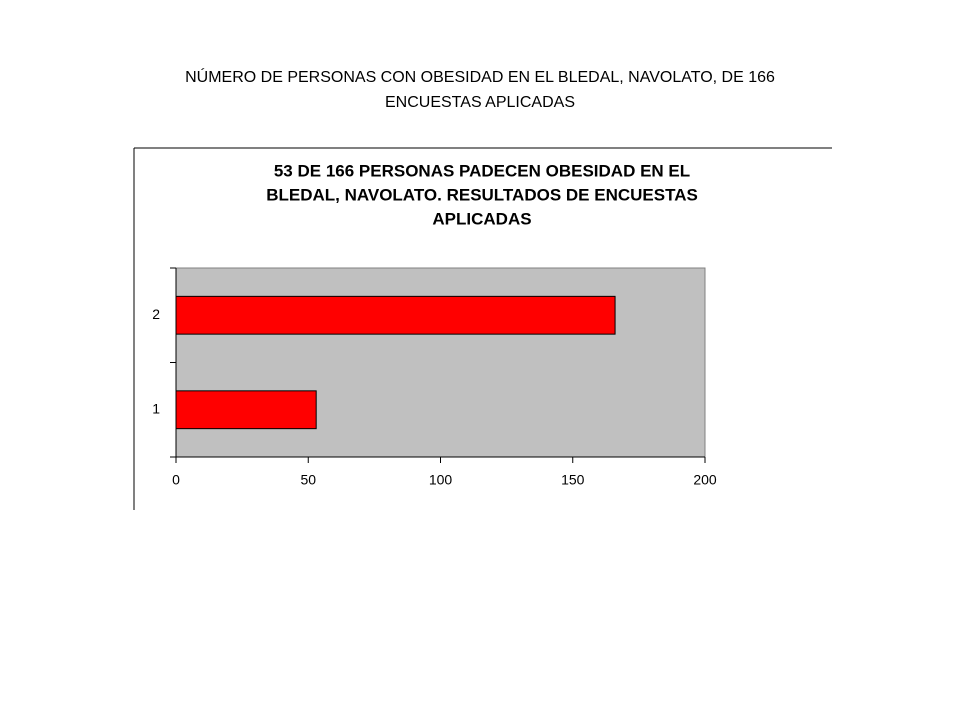  I want to click on x-tick-label: 200, so click(705, 480).